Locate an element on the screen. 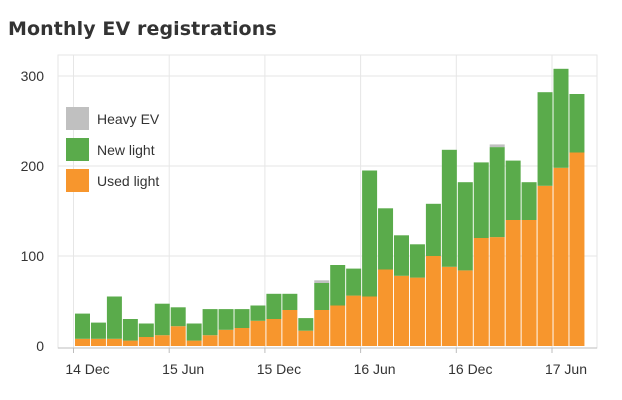  x-tick-label: 16 Dec is located at coordinates (470, 369).